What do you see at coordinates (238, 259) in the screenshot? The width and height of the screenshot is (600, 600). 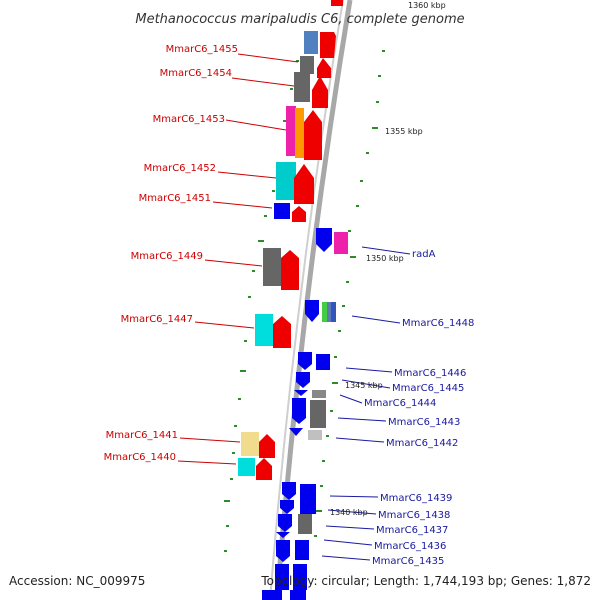 I see `leader-lines-left` at bounding box center [238, 259].